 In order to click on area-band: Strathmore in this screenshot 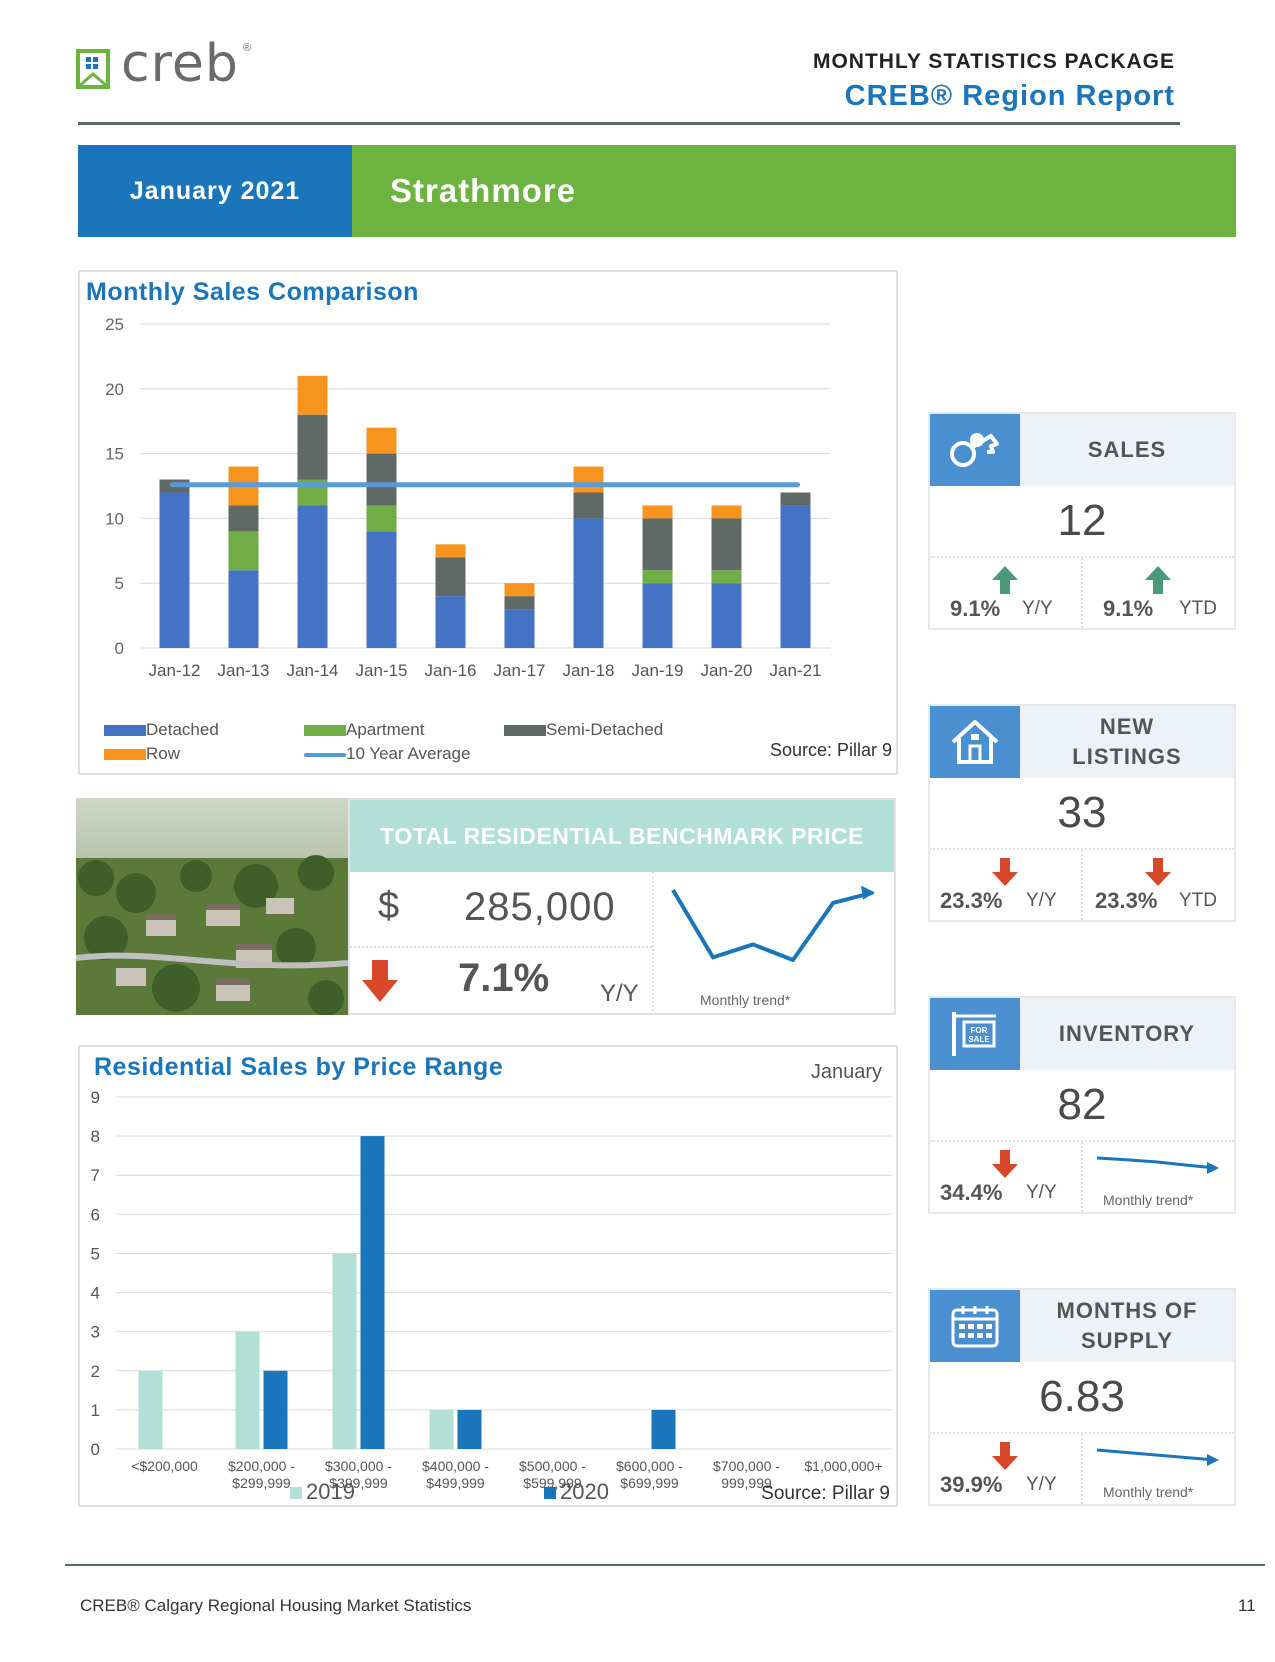, I will do `click(794, 191)`.